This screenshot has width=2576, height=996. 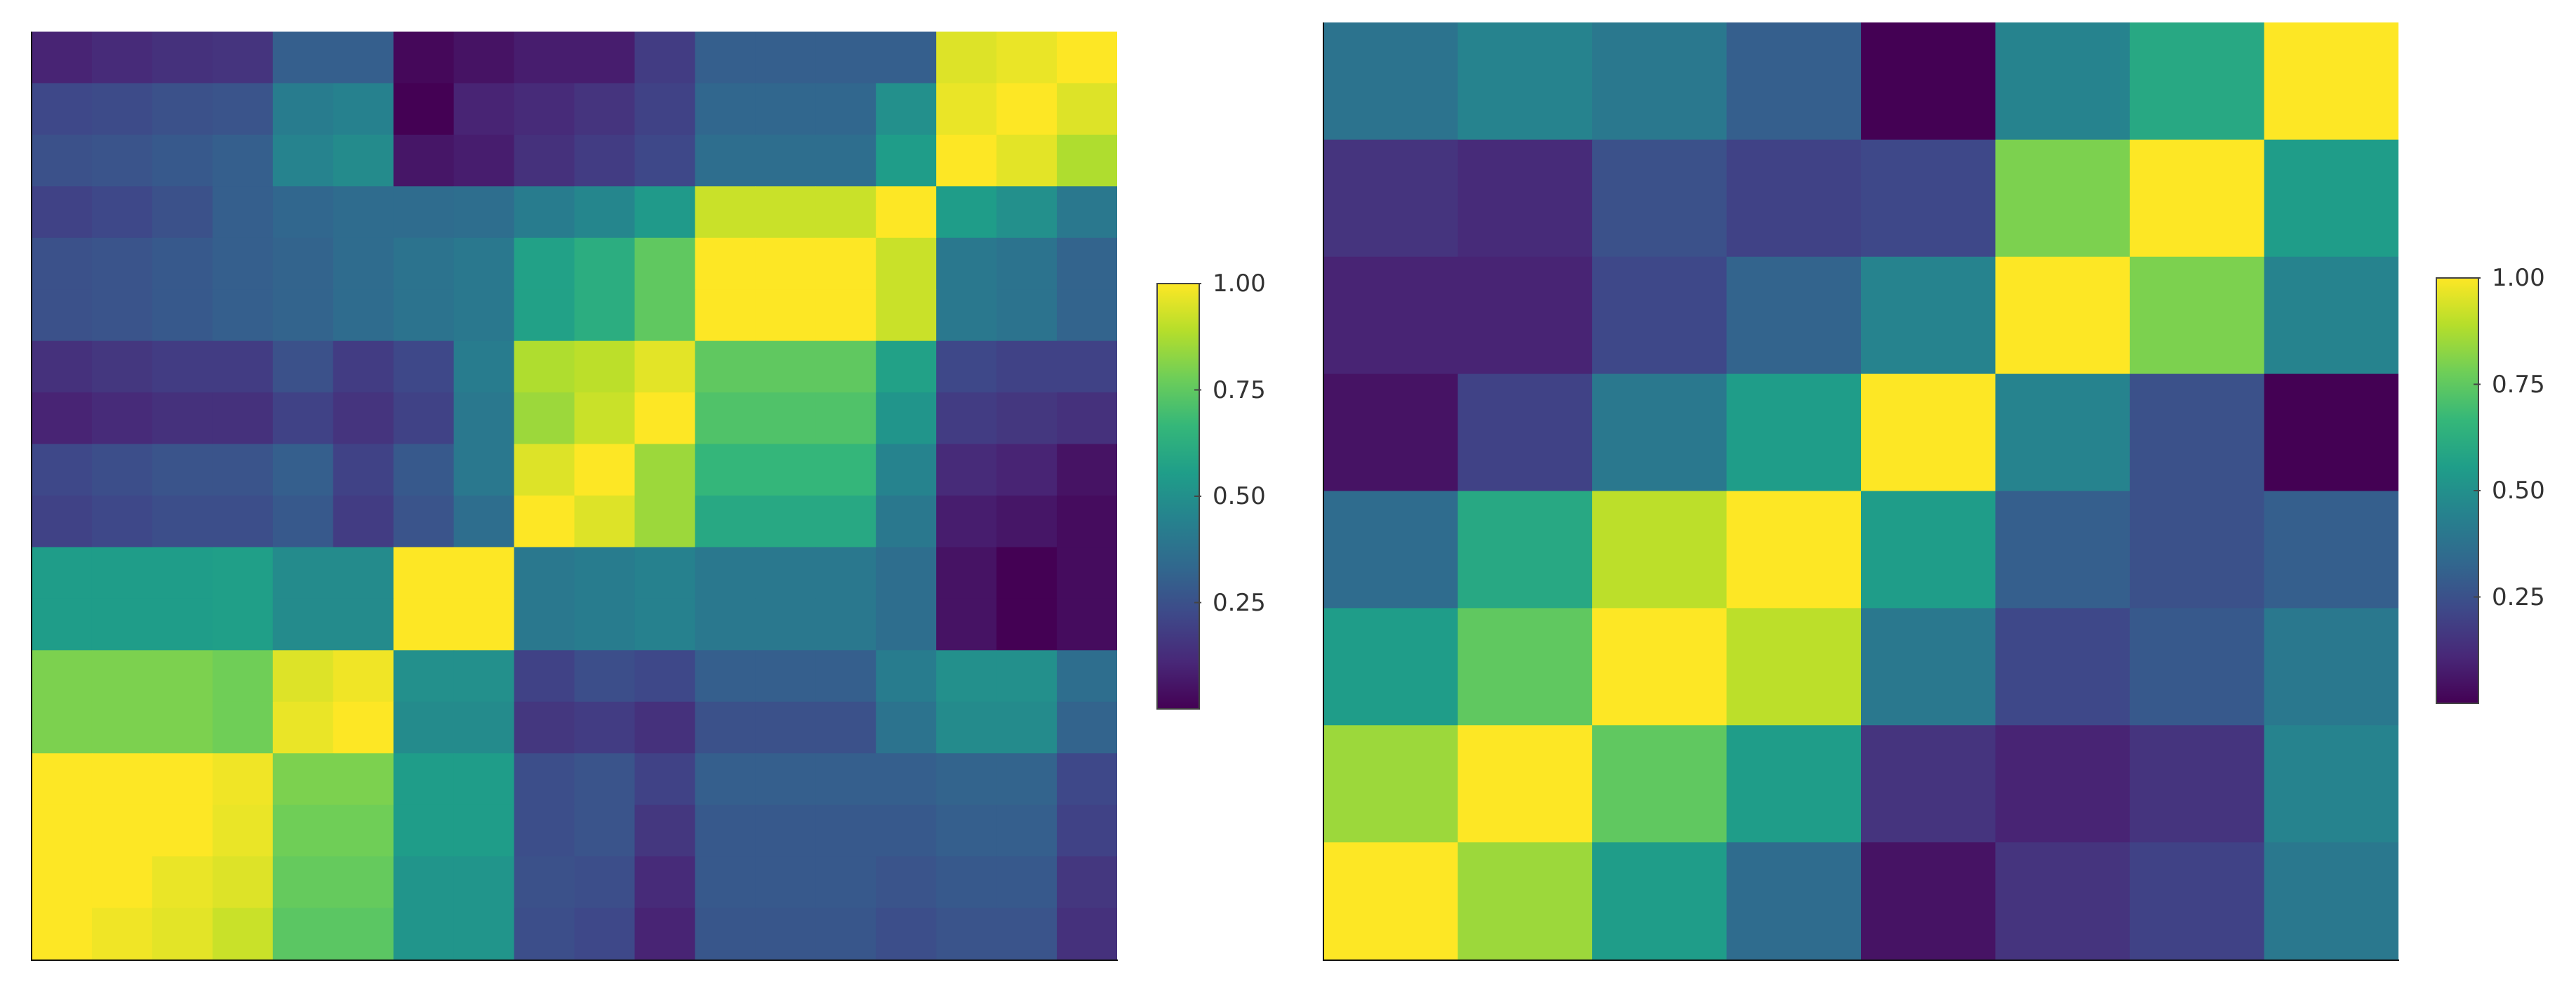 I want to click on heatmap-cell-r3-c7, so click(x=484, y=212).